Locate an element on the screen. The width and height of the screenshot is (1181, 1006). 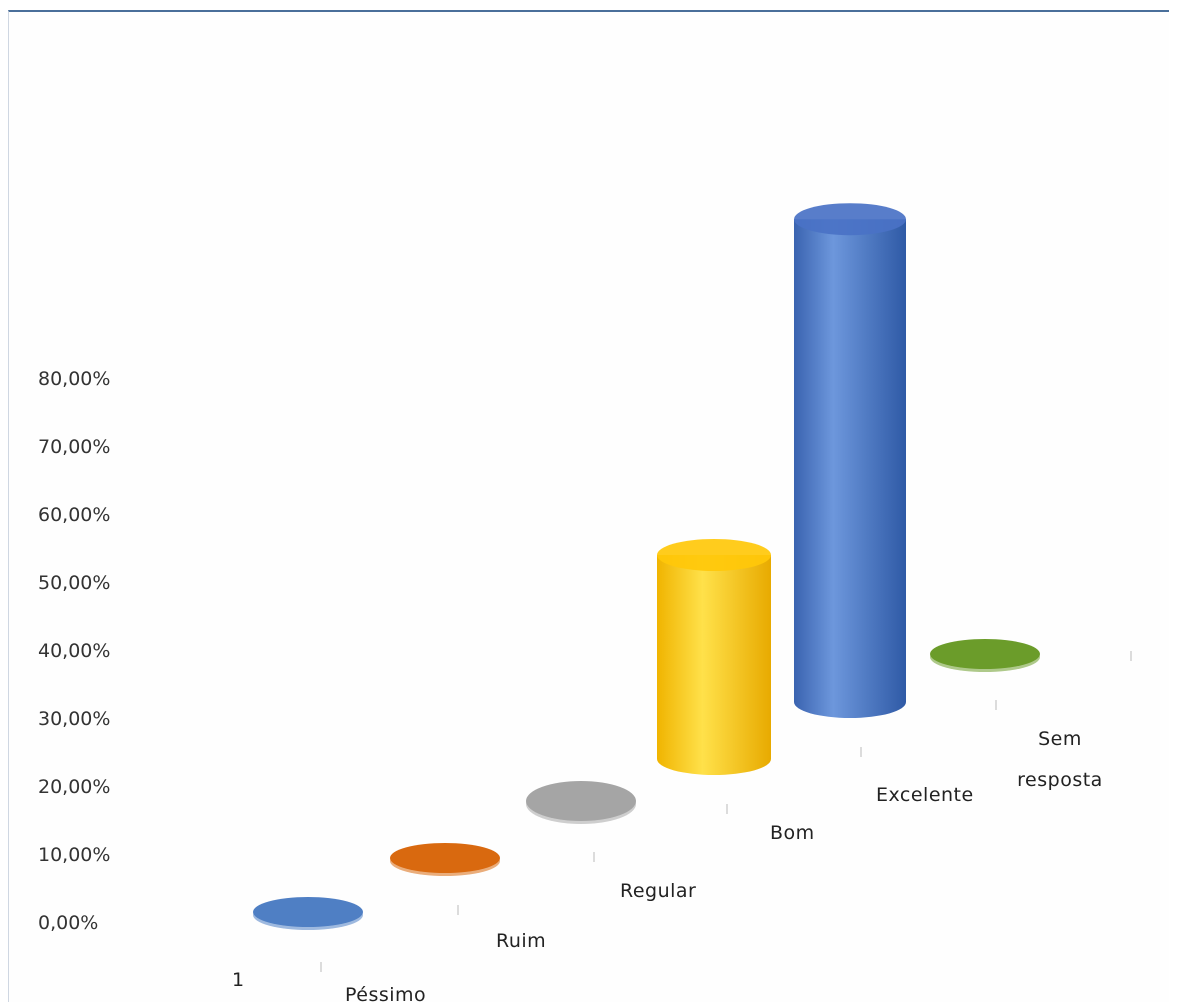
bar-excelente is located at coordinates (850, 460).